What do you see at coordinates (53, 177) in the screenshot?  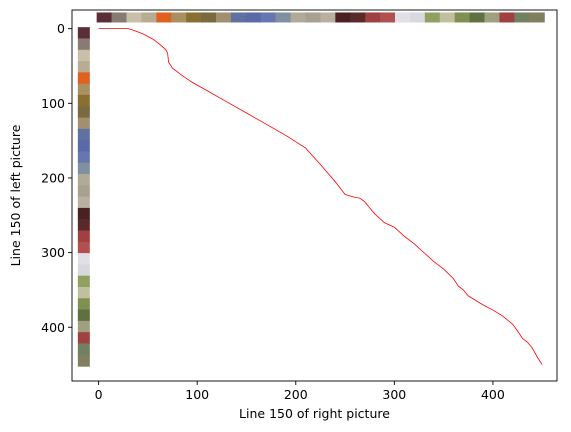 I see `y-tick-label: 200` at bounding box center [53, 177].